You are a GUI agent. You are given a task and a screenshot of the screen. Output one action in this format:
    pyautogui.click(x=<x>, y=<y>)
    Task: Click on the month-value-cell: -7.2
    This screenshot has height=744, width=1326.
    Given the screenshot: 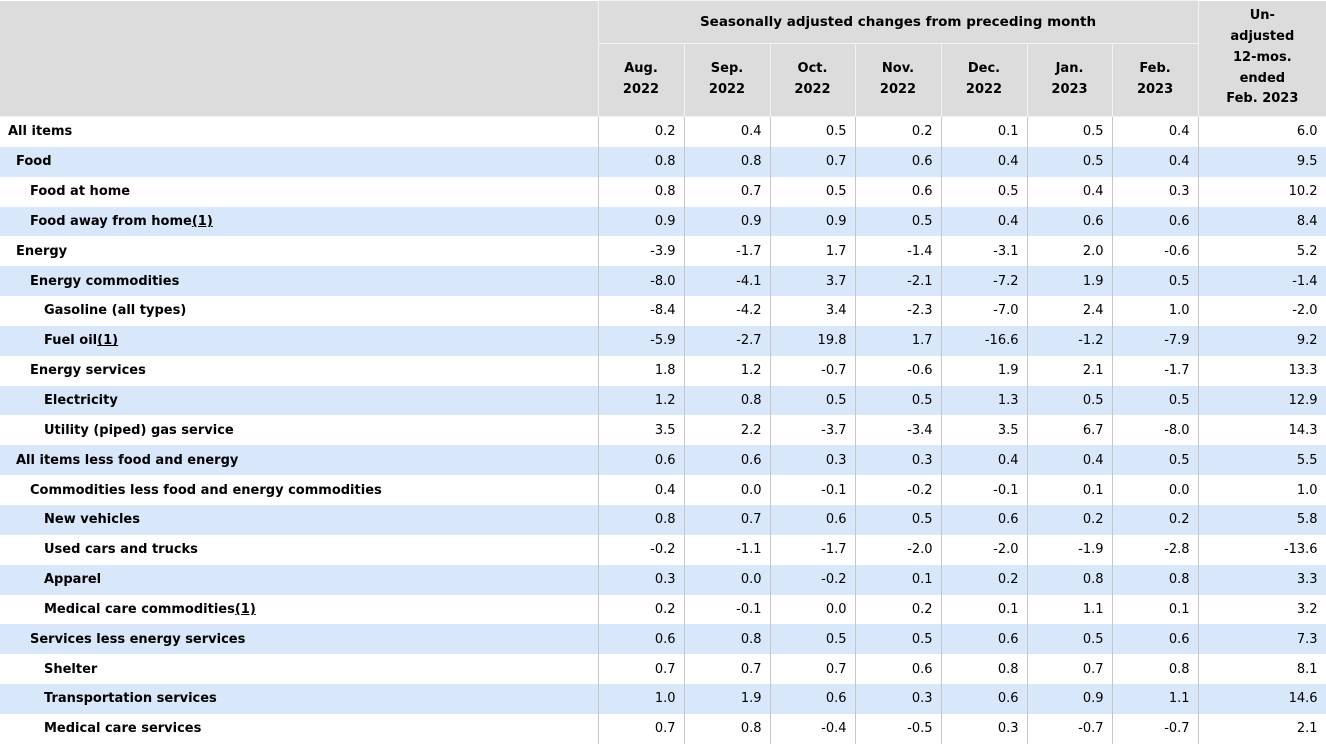 What is the action you would take?
    pyautogui.click(x=983, y=281)
    